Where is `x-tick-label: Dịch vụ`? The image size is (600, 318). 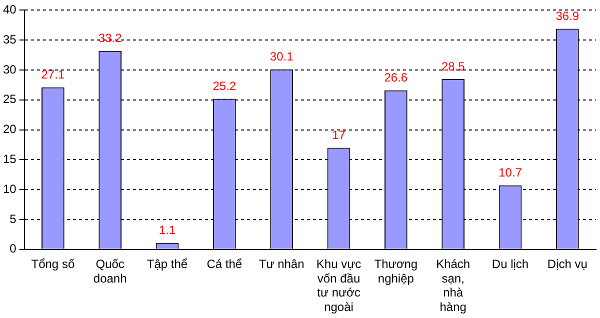 x-tick-label: Dịch vụ is located at coordinates (567, 263).